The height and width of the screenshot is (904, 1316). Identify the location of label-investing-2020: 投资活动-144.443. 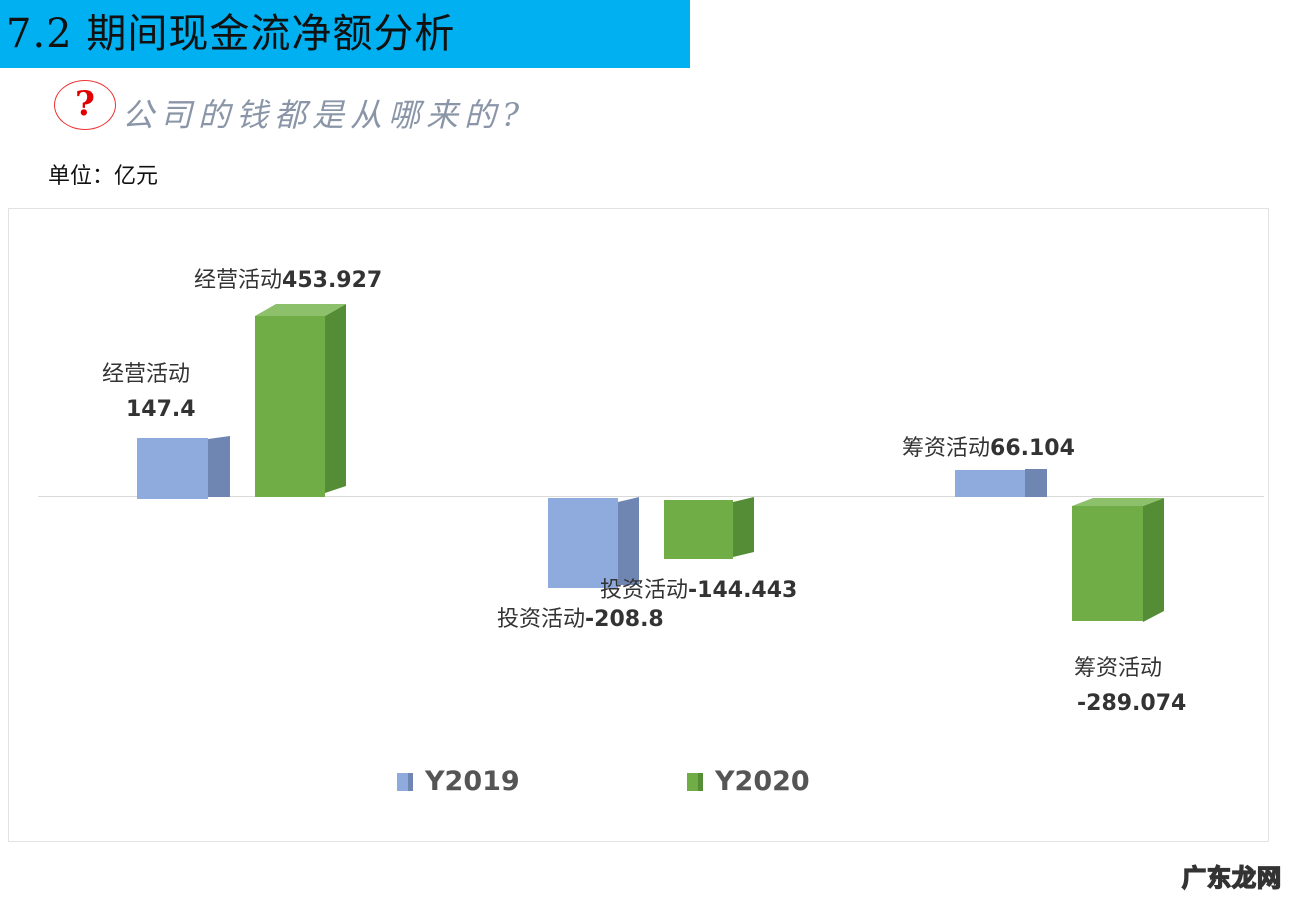
(699, 590).